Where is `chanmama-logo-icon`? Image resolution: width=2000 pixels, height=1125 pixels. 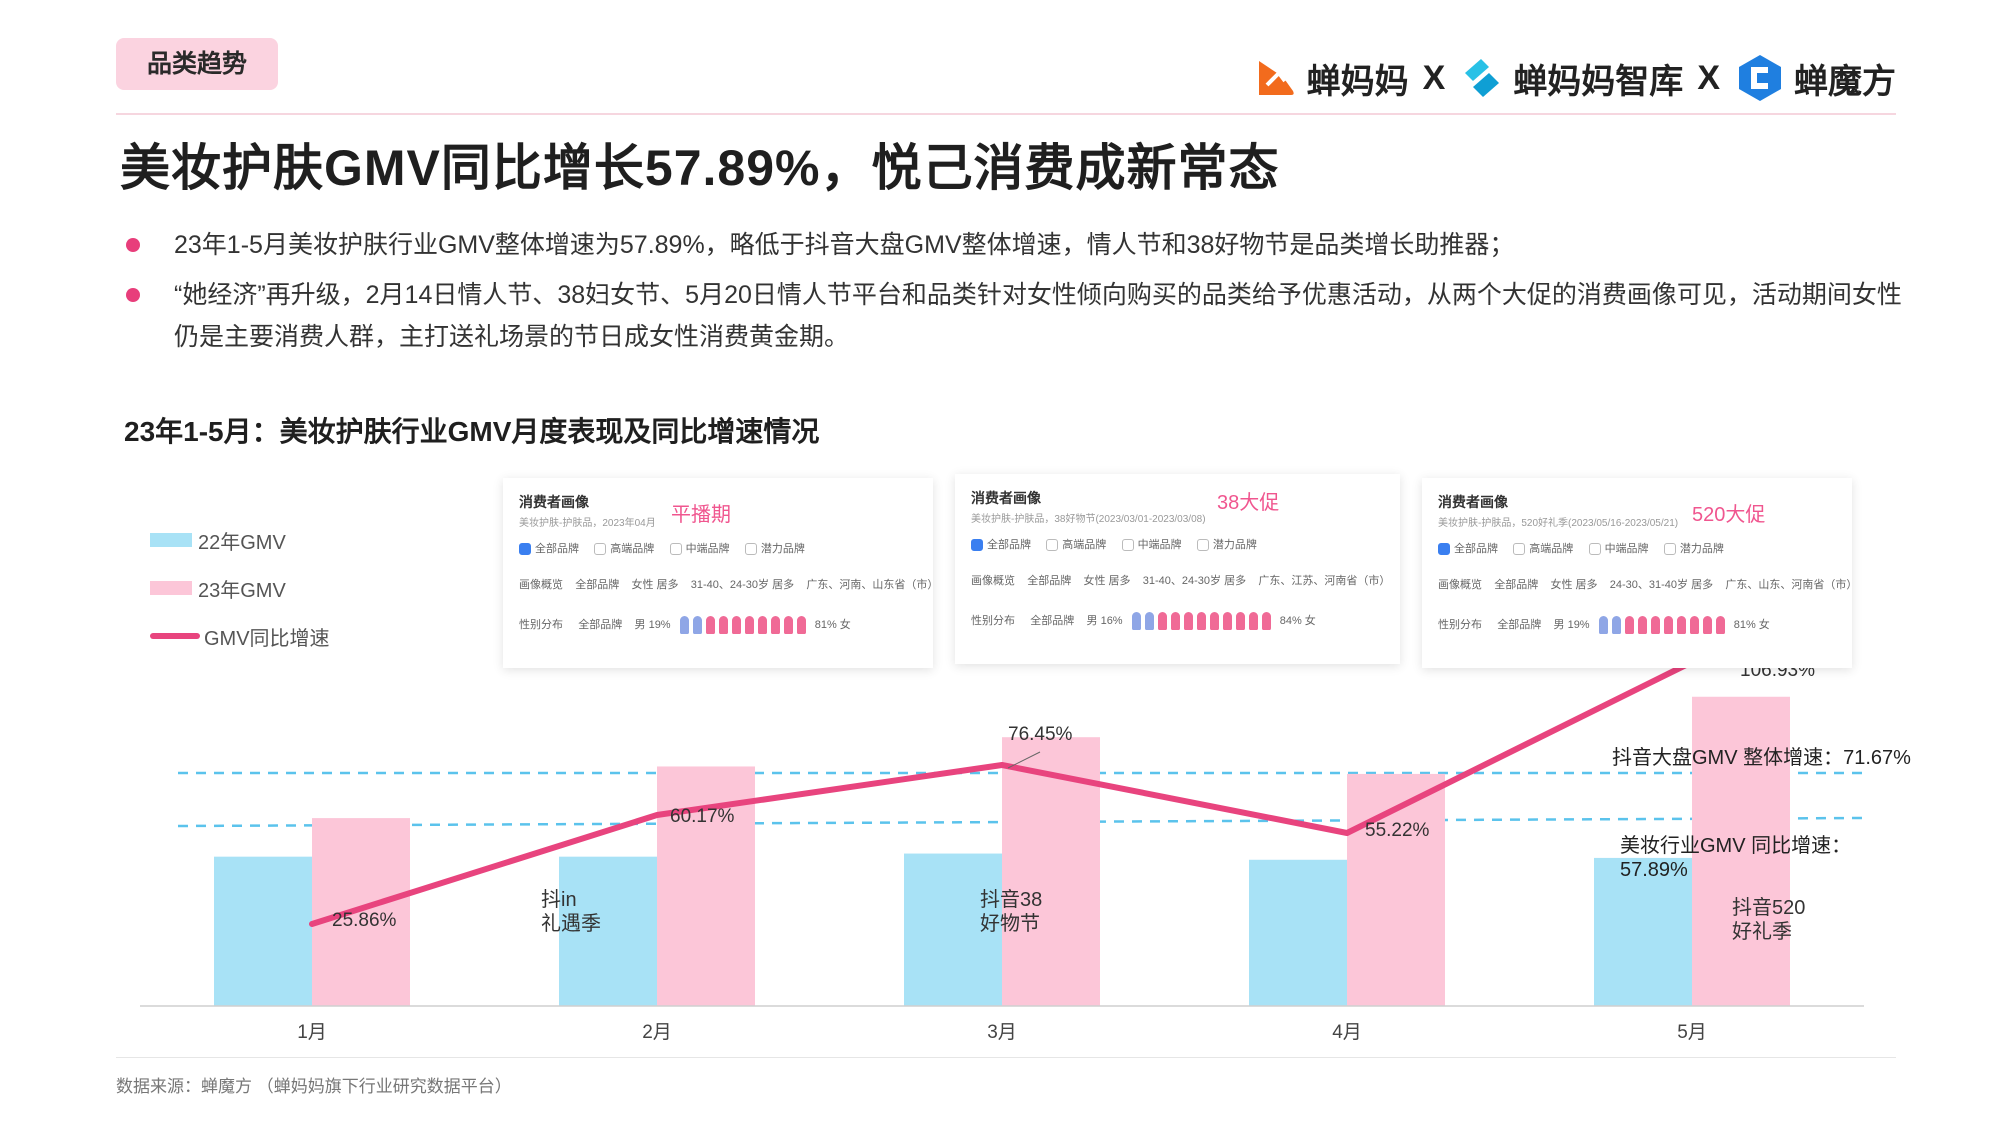 chanmama-logo-icon is located at coordinates (1276, 78).